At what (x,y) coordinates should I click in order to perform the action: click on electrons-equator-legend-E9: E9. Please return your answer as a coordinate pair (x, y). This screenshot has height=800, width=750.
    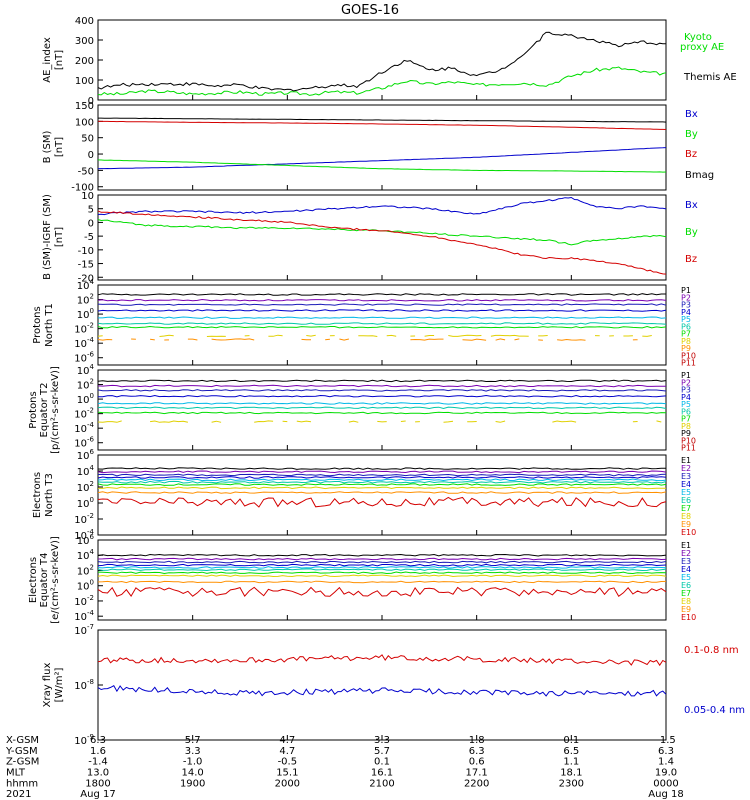
    Looking at the image, I should click on (686, 609).